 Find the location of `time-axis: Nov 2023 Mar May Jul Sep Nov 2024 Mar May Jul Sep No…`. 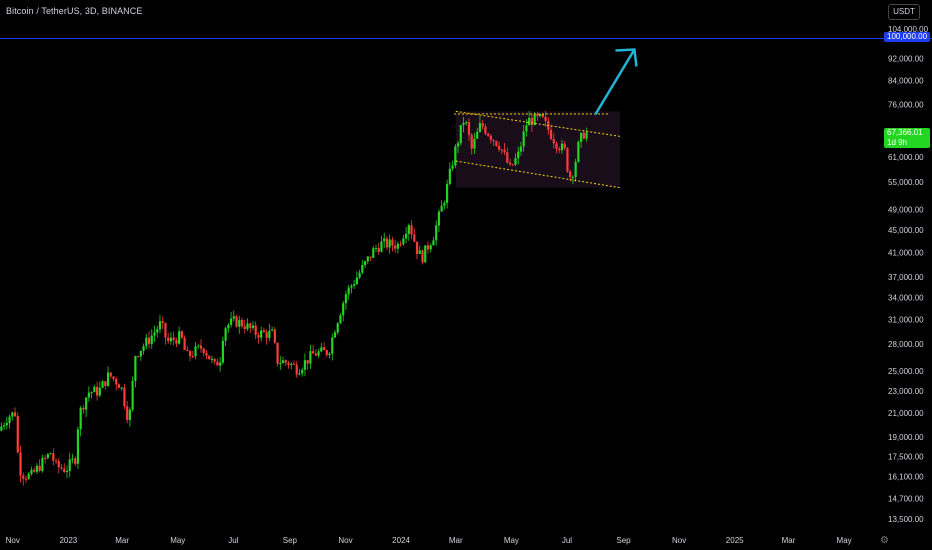

time-axis: Nov 2023 Mar May Jul Sep Nov 2024 Mar May Jul Sep No… is located at coordinates (429, 540).